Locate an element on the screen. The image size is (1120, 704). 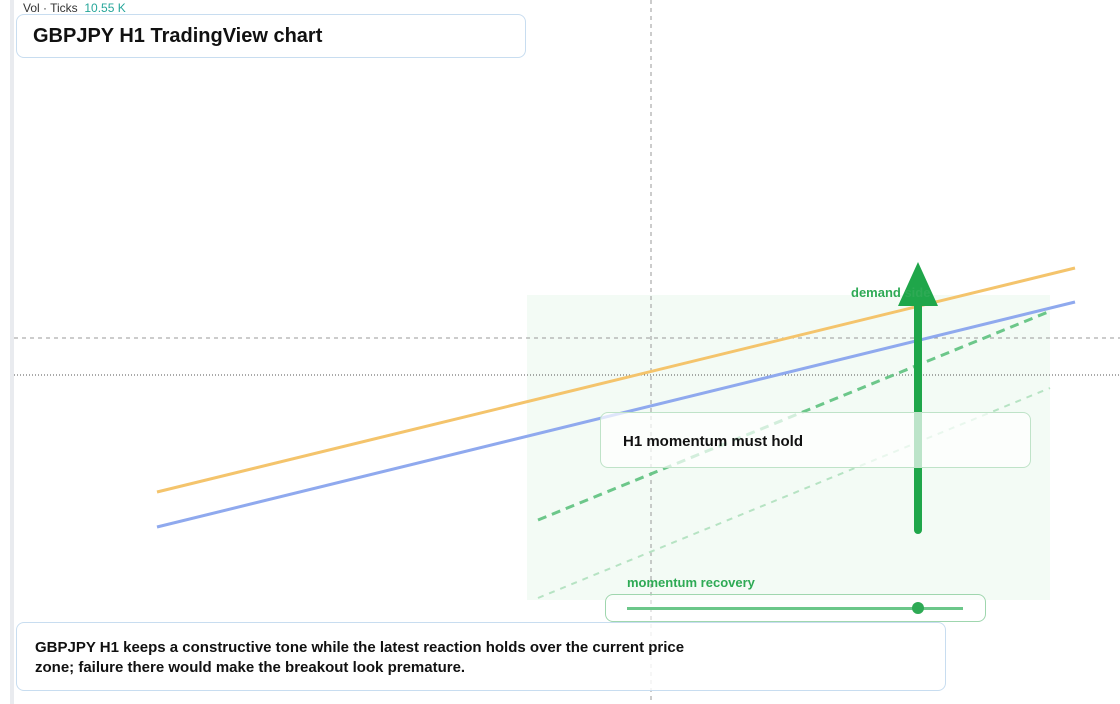
recovery-dot is located at coordinates (918, 608).